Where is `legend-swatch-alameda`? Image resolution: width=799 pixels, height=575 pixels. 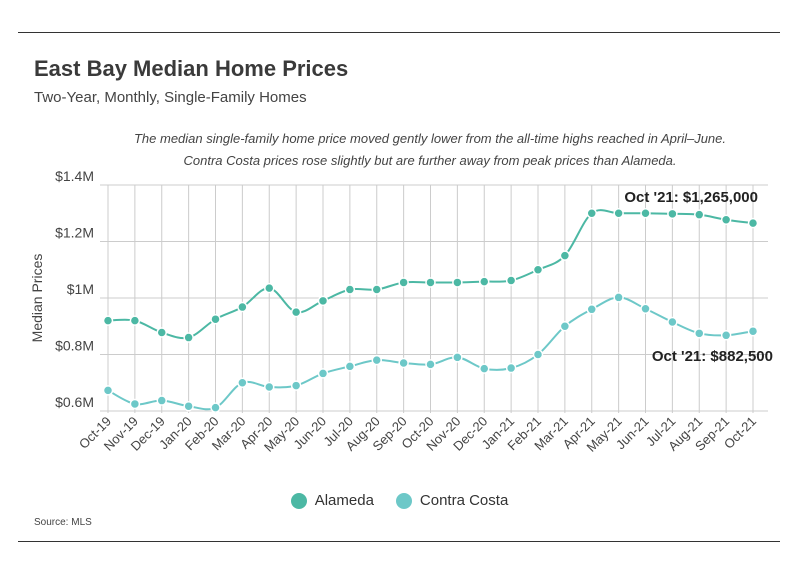
legend-swatch-alameda is located at coordinates (298, 500).